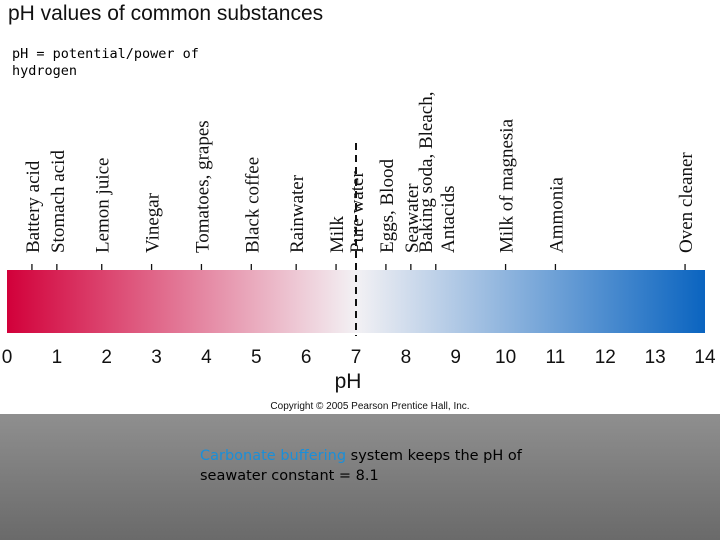  What do you see at coordinates (655, 357) in the screenshot?
I see `tick-label: 13` at bounding box center [655, 357].